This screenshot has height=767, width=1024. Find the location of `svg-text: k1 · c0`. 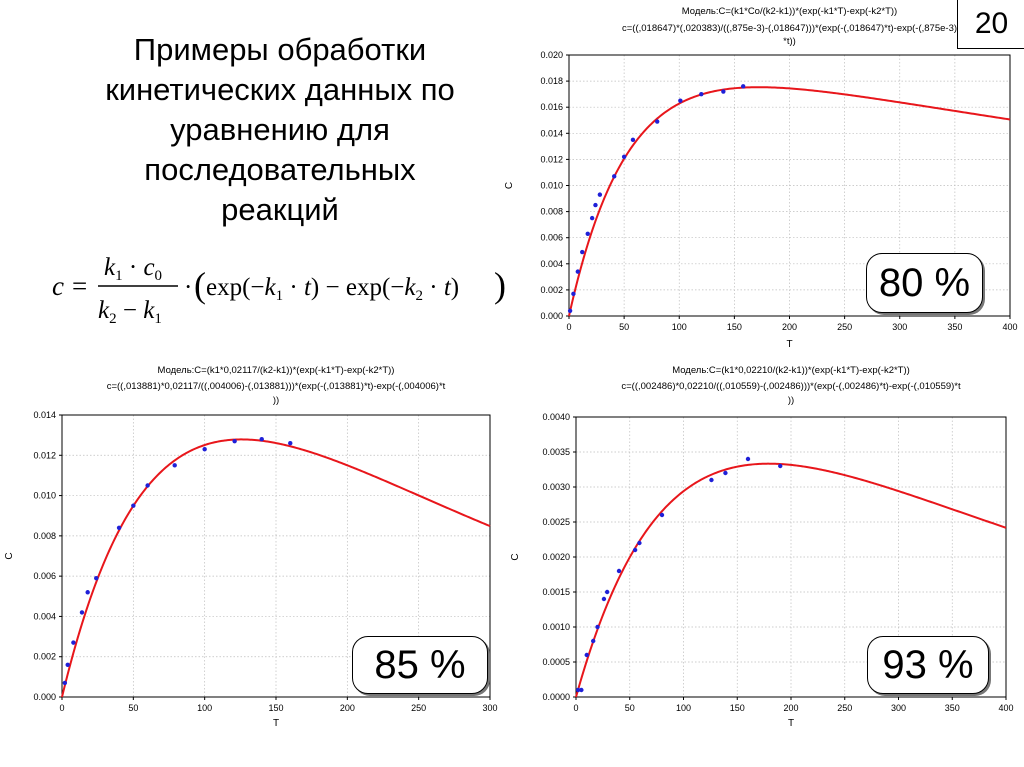

svg-text: k1 · c0 is located at coordinates (133, 269).